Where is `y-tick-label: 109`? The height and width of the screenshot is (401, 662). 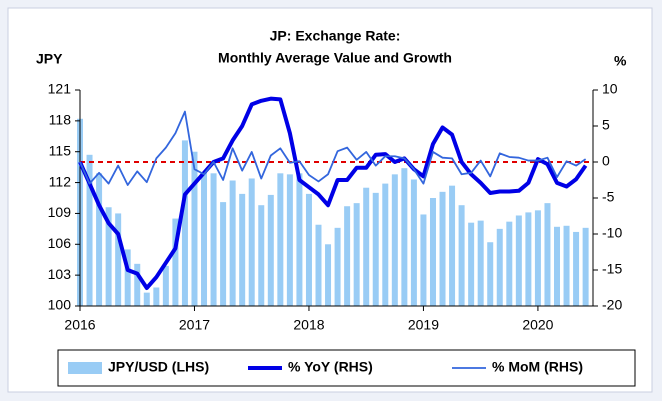
y-tick-label: 109 is located at coordinates (60, 212).